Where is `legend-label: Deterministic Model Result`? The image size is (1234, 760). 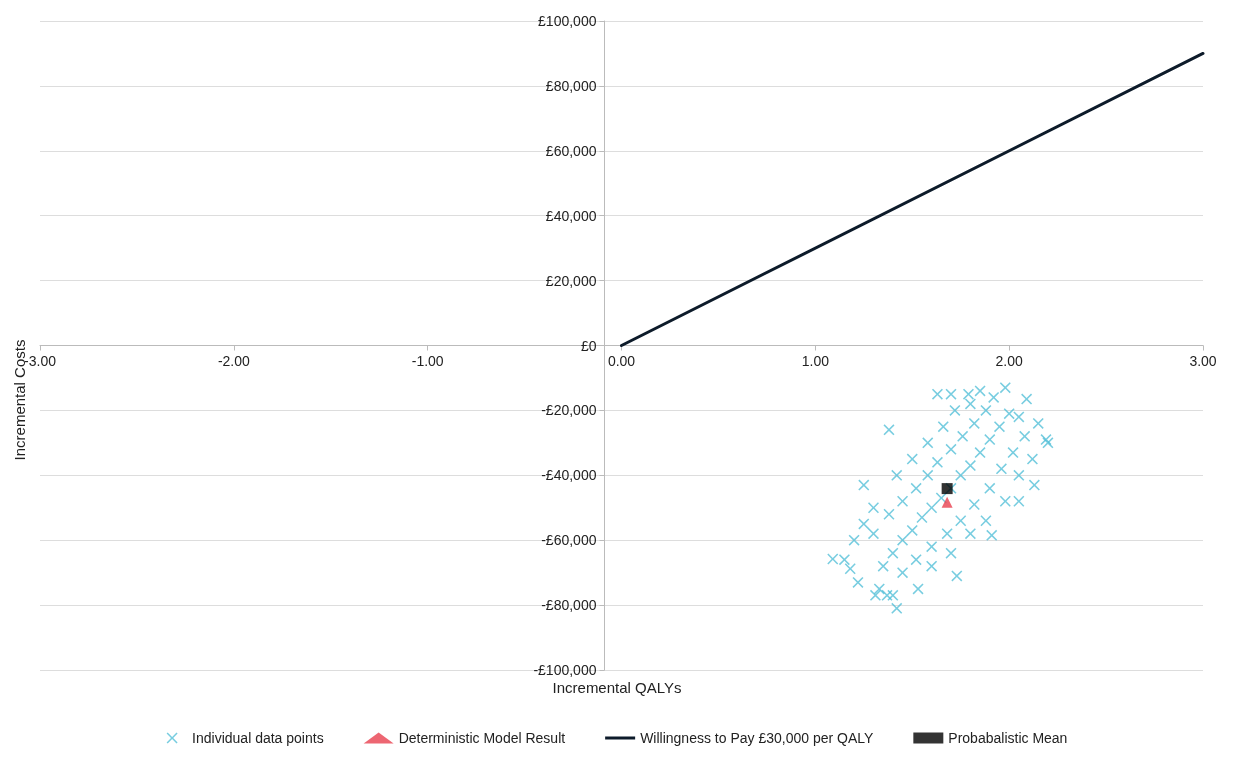
legend-label: Deterministic Model Result is located at coordinates (482, 738).